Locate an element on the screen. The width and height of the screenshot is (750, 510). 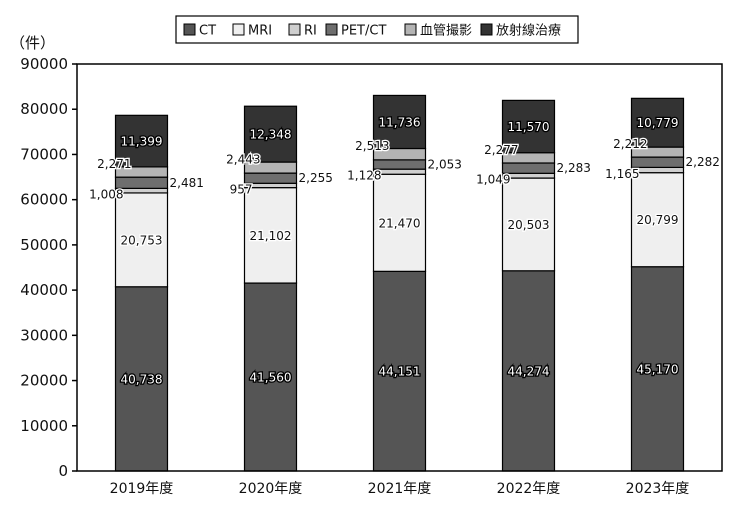
y-tick-label: 30000 is located at coordinates (44, 335).